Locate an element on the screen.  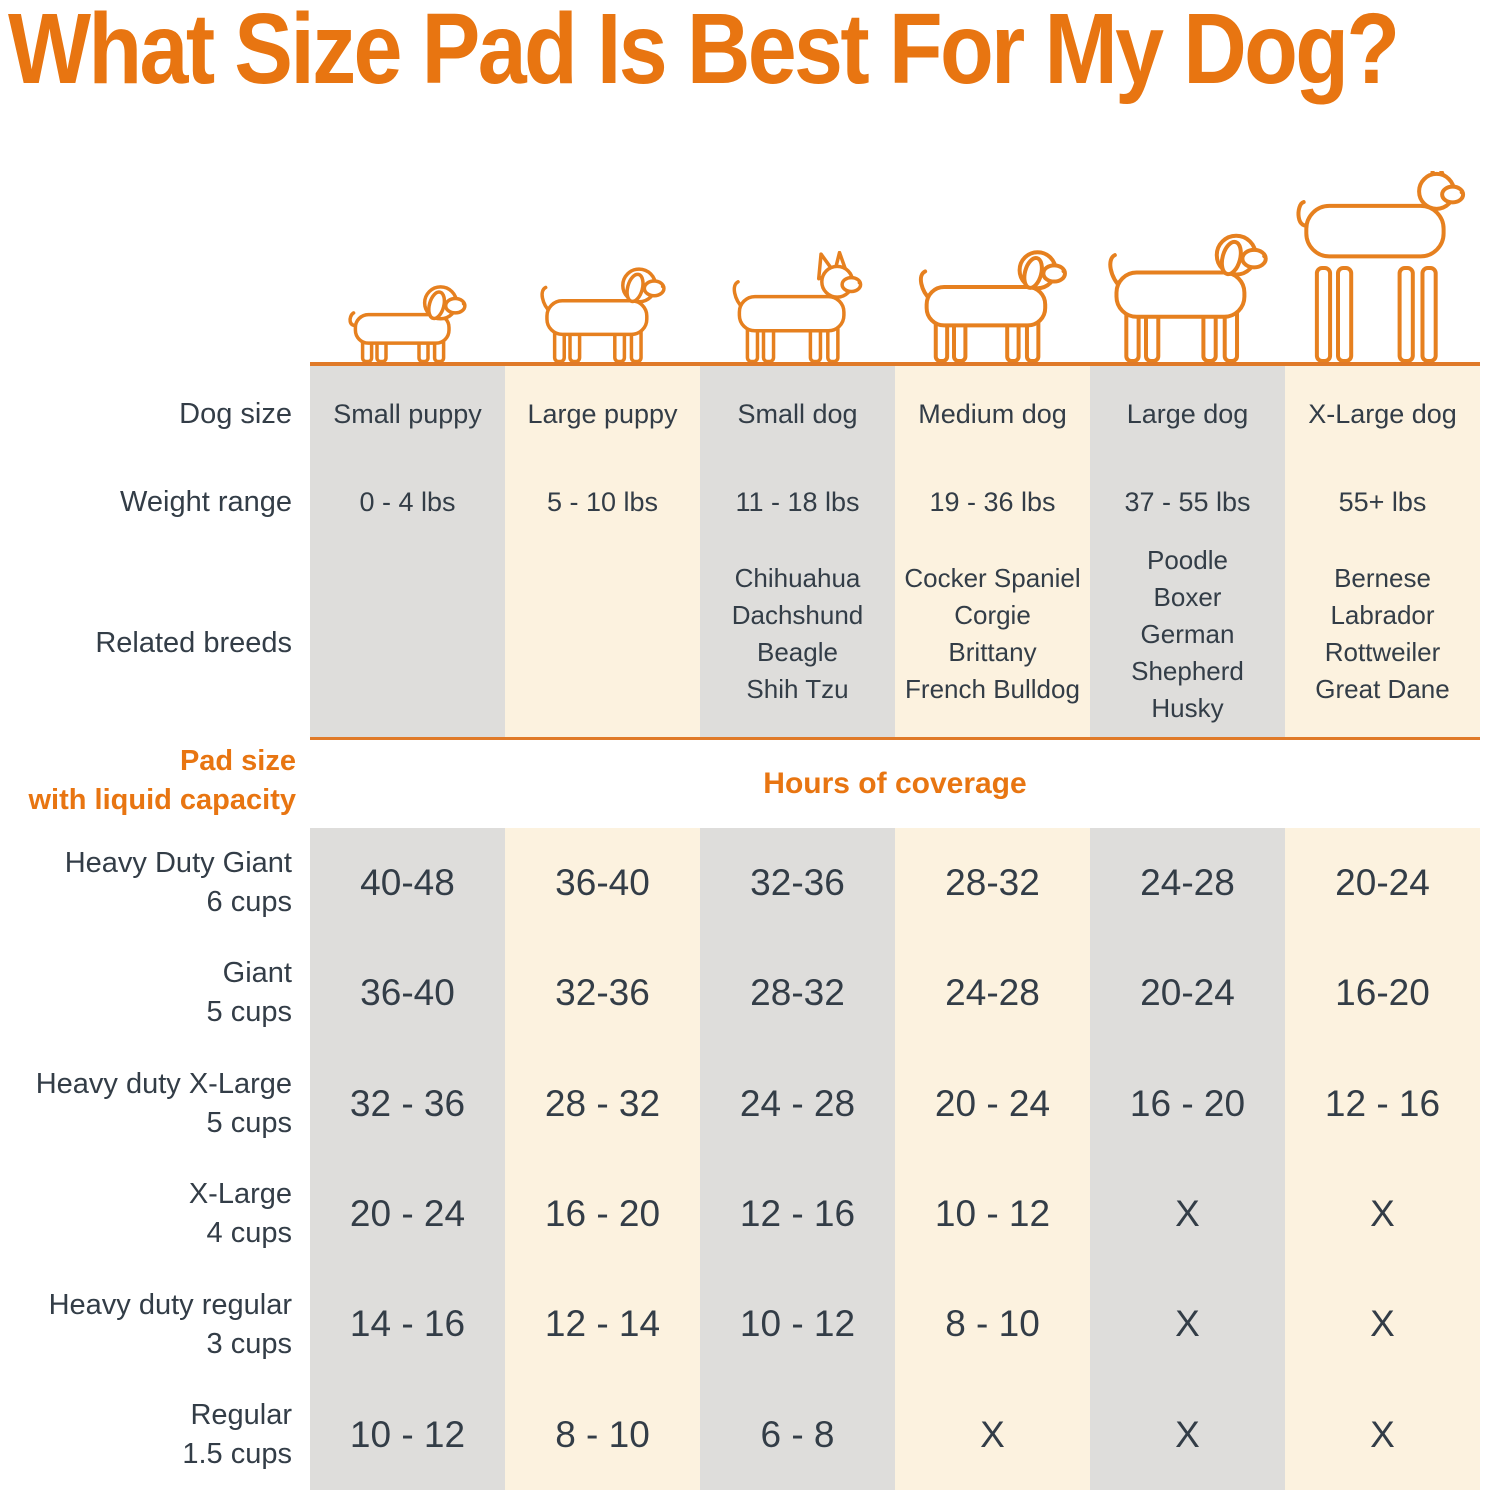
row-header-dog-size: Dog size is located at coordinates (235, 414).